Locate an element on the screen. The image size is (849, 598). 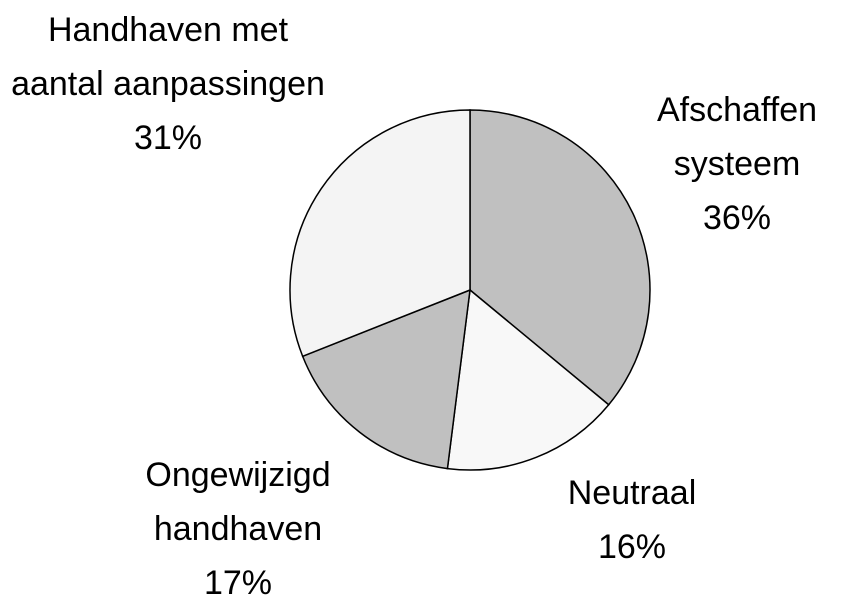
value-label: 31% is located at coordinates (168, 138).